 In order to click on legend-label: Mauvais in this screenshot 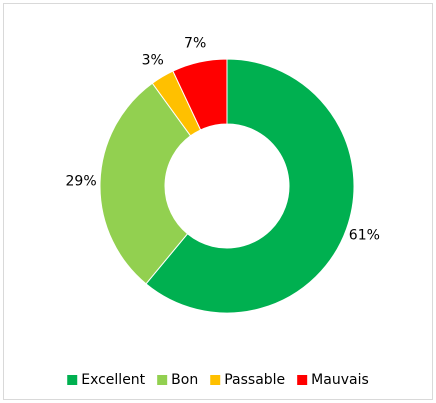, I will do `click(340, 380)`.